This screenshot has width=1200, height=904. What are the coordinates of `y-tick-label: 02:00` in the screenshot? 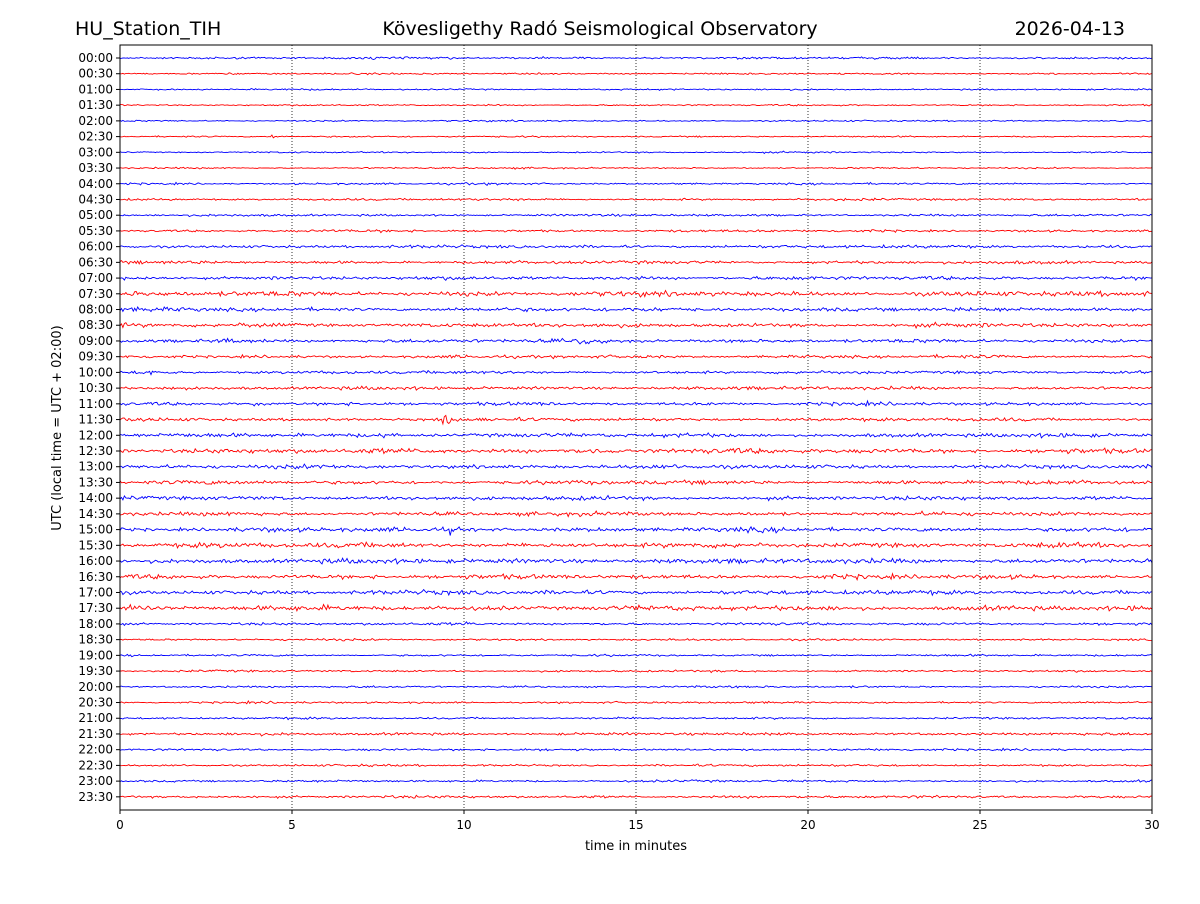 It's located at (95, 121).